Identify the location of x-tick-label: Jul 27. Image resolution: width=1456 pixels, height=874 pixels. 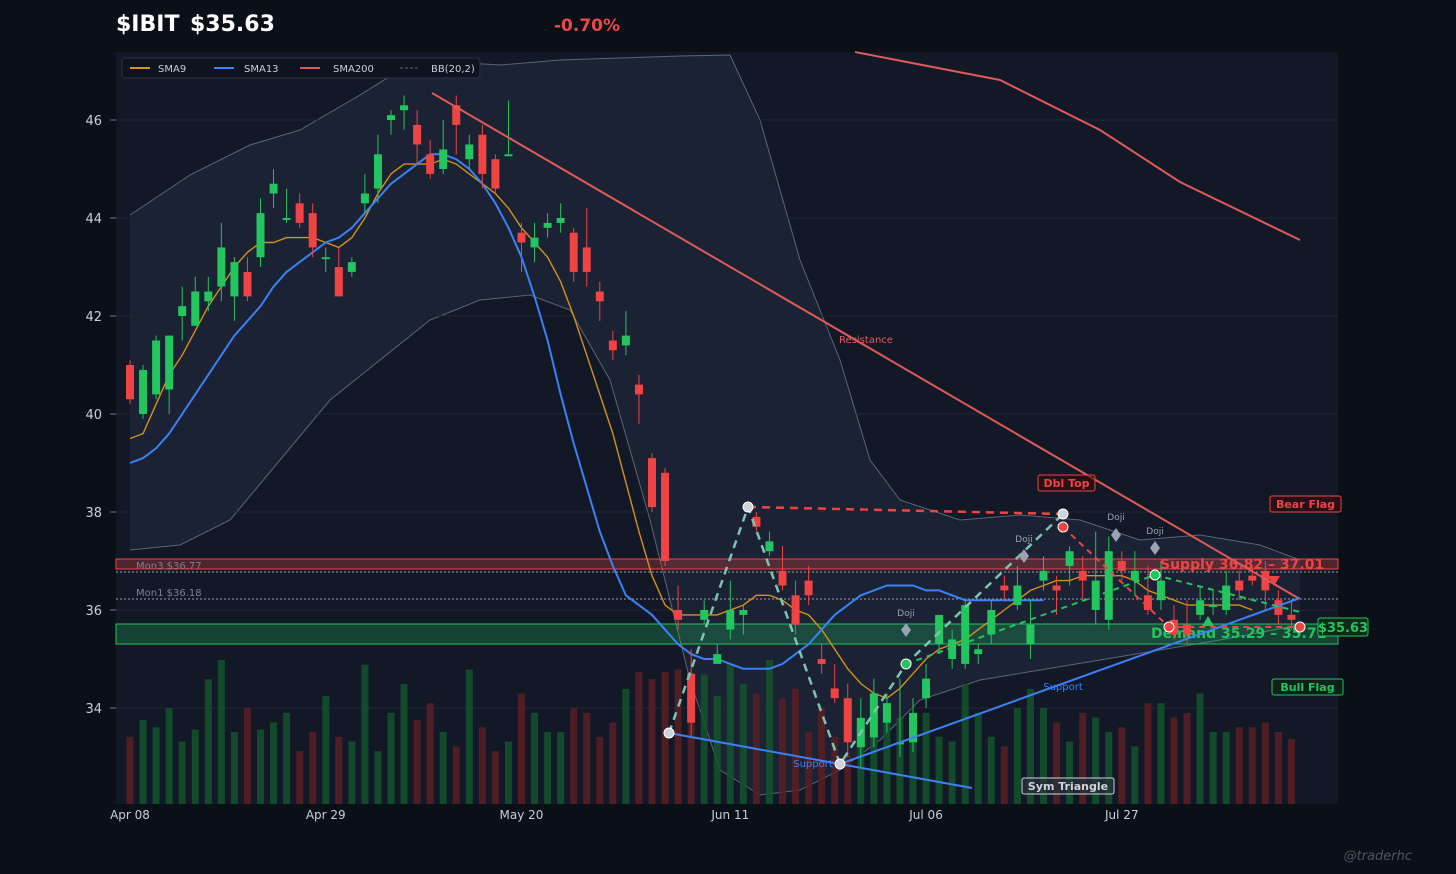
(1121, 815).